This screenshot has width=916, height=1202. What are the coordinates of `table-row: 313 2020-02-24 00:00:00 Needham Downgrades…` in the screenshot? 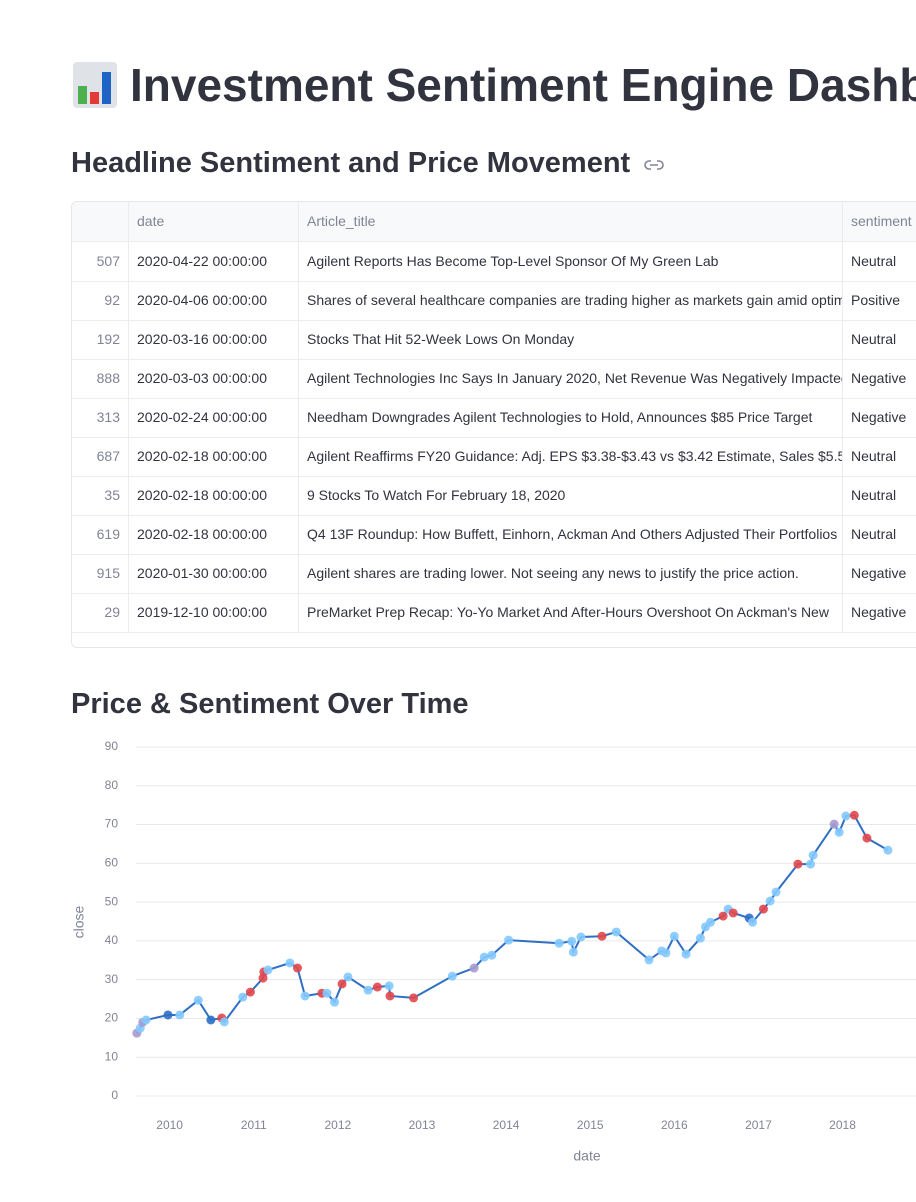 It's located at (494, 418).